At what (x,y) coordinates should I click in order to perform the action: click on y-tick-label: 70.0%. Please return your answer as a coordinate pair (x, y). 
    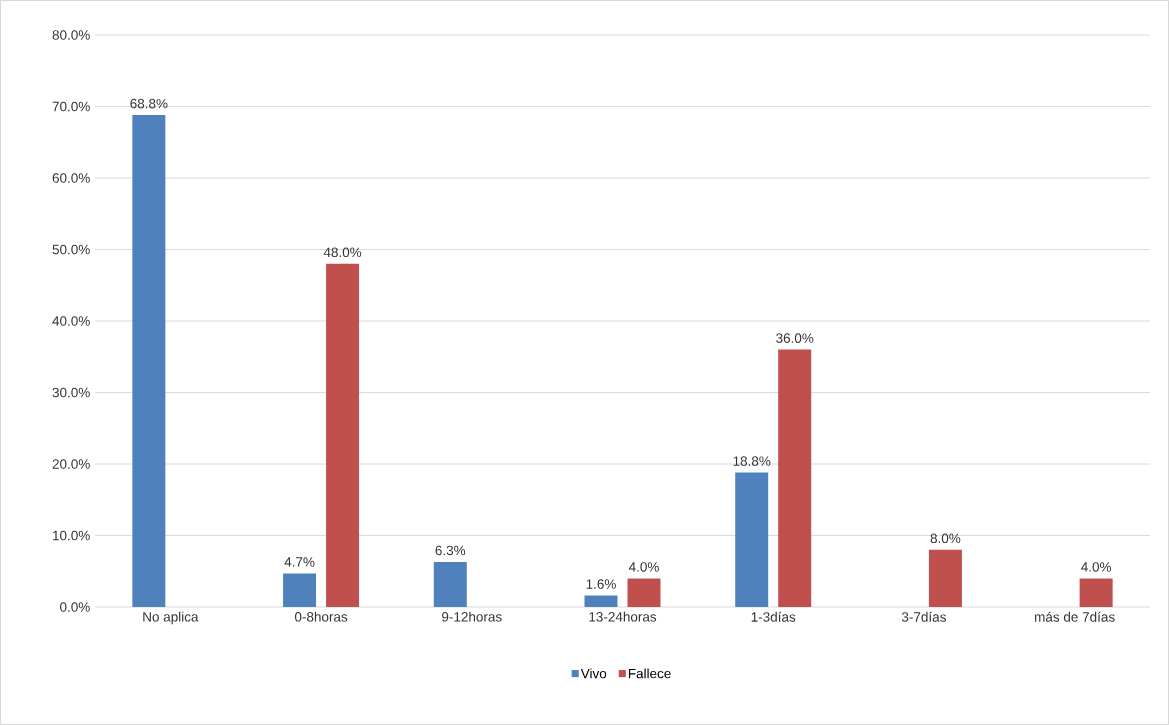
    Looking at the image, I should click on (71, 106).